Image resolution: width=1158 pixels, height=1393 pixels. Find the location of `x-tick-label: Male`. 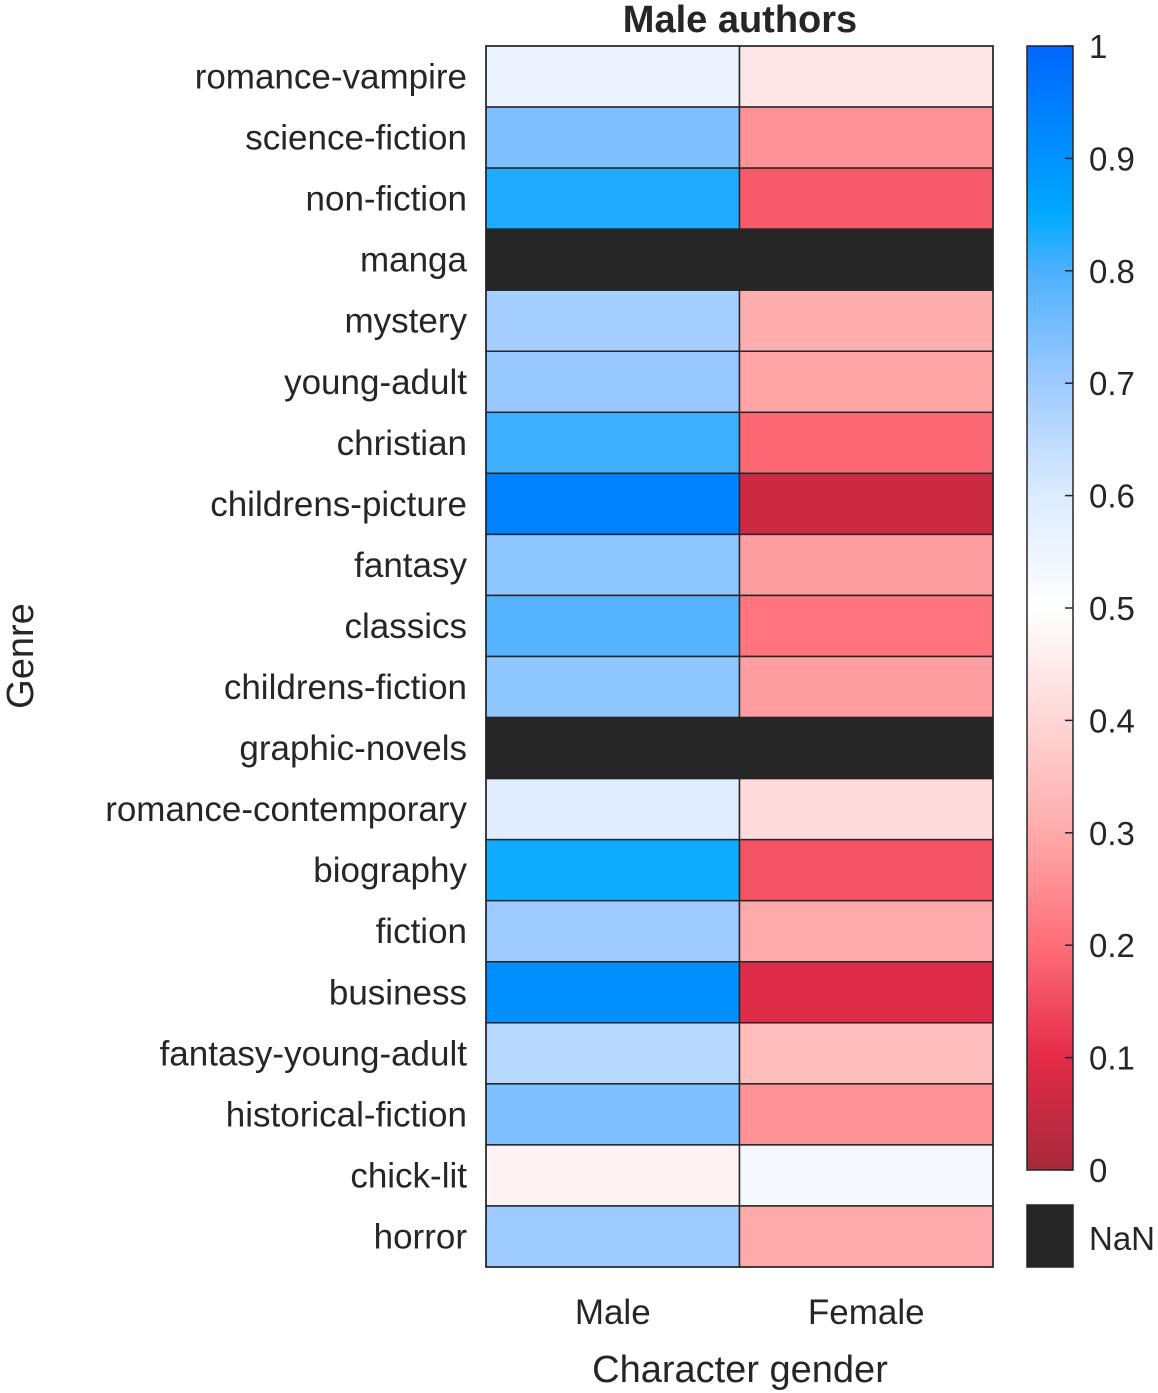

x-tick-label: Male is located at coordinates (613, 1312).